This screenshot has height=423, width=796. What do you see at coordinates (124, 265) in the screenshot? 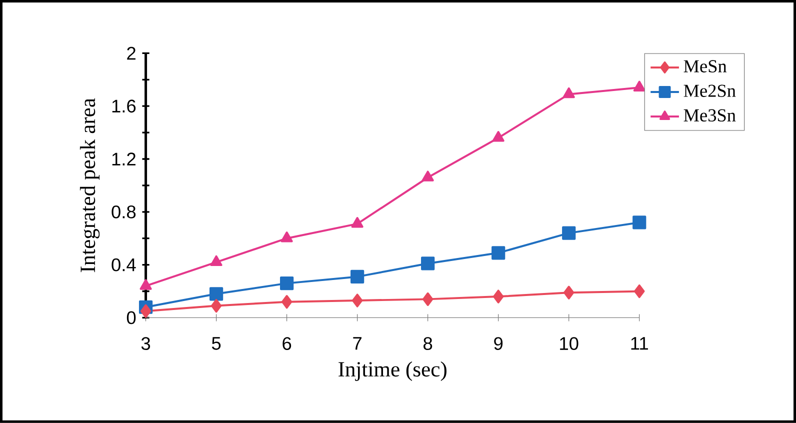
I see `y-tick-label: 0.4` at bounding box center [124, 265].